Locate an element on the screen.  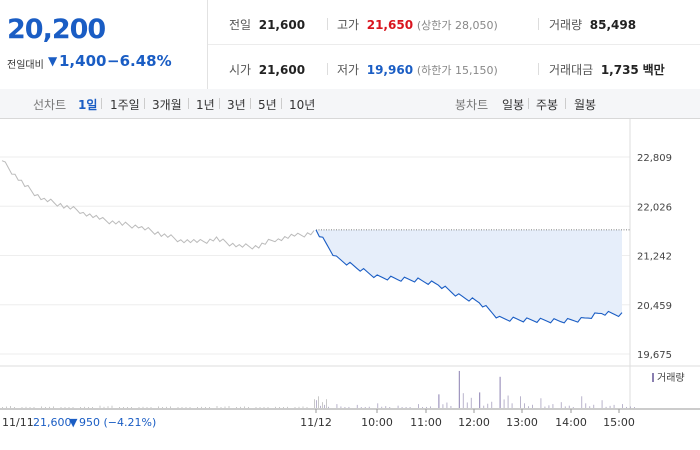
tab-10year: 10년 is located at coordinates (302, 105).